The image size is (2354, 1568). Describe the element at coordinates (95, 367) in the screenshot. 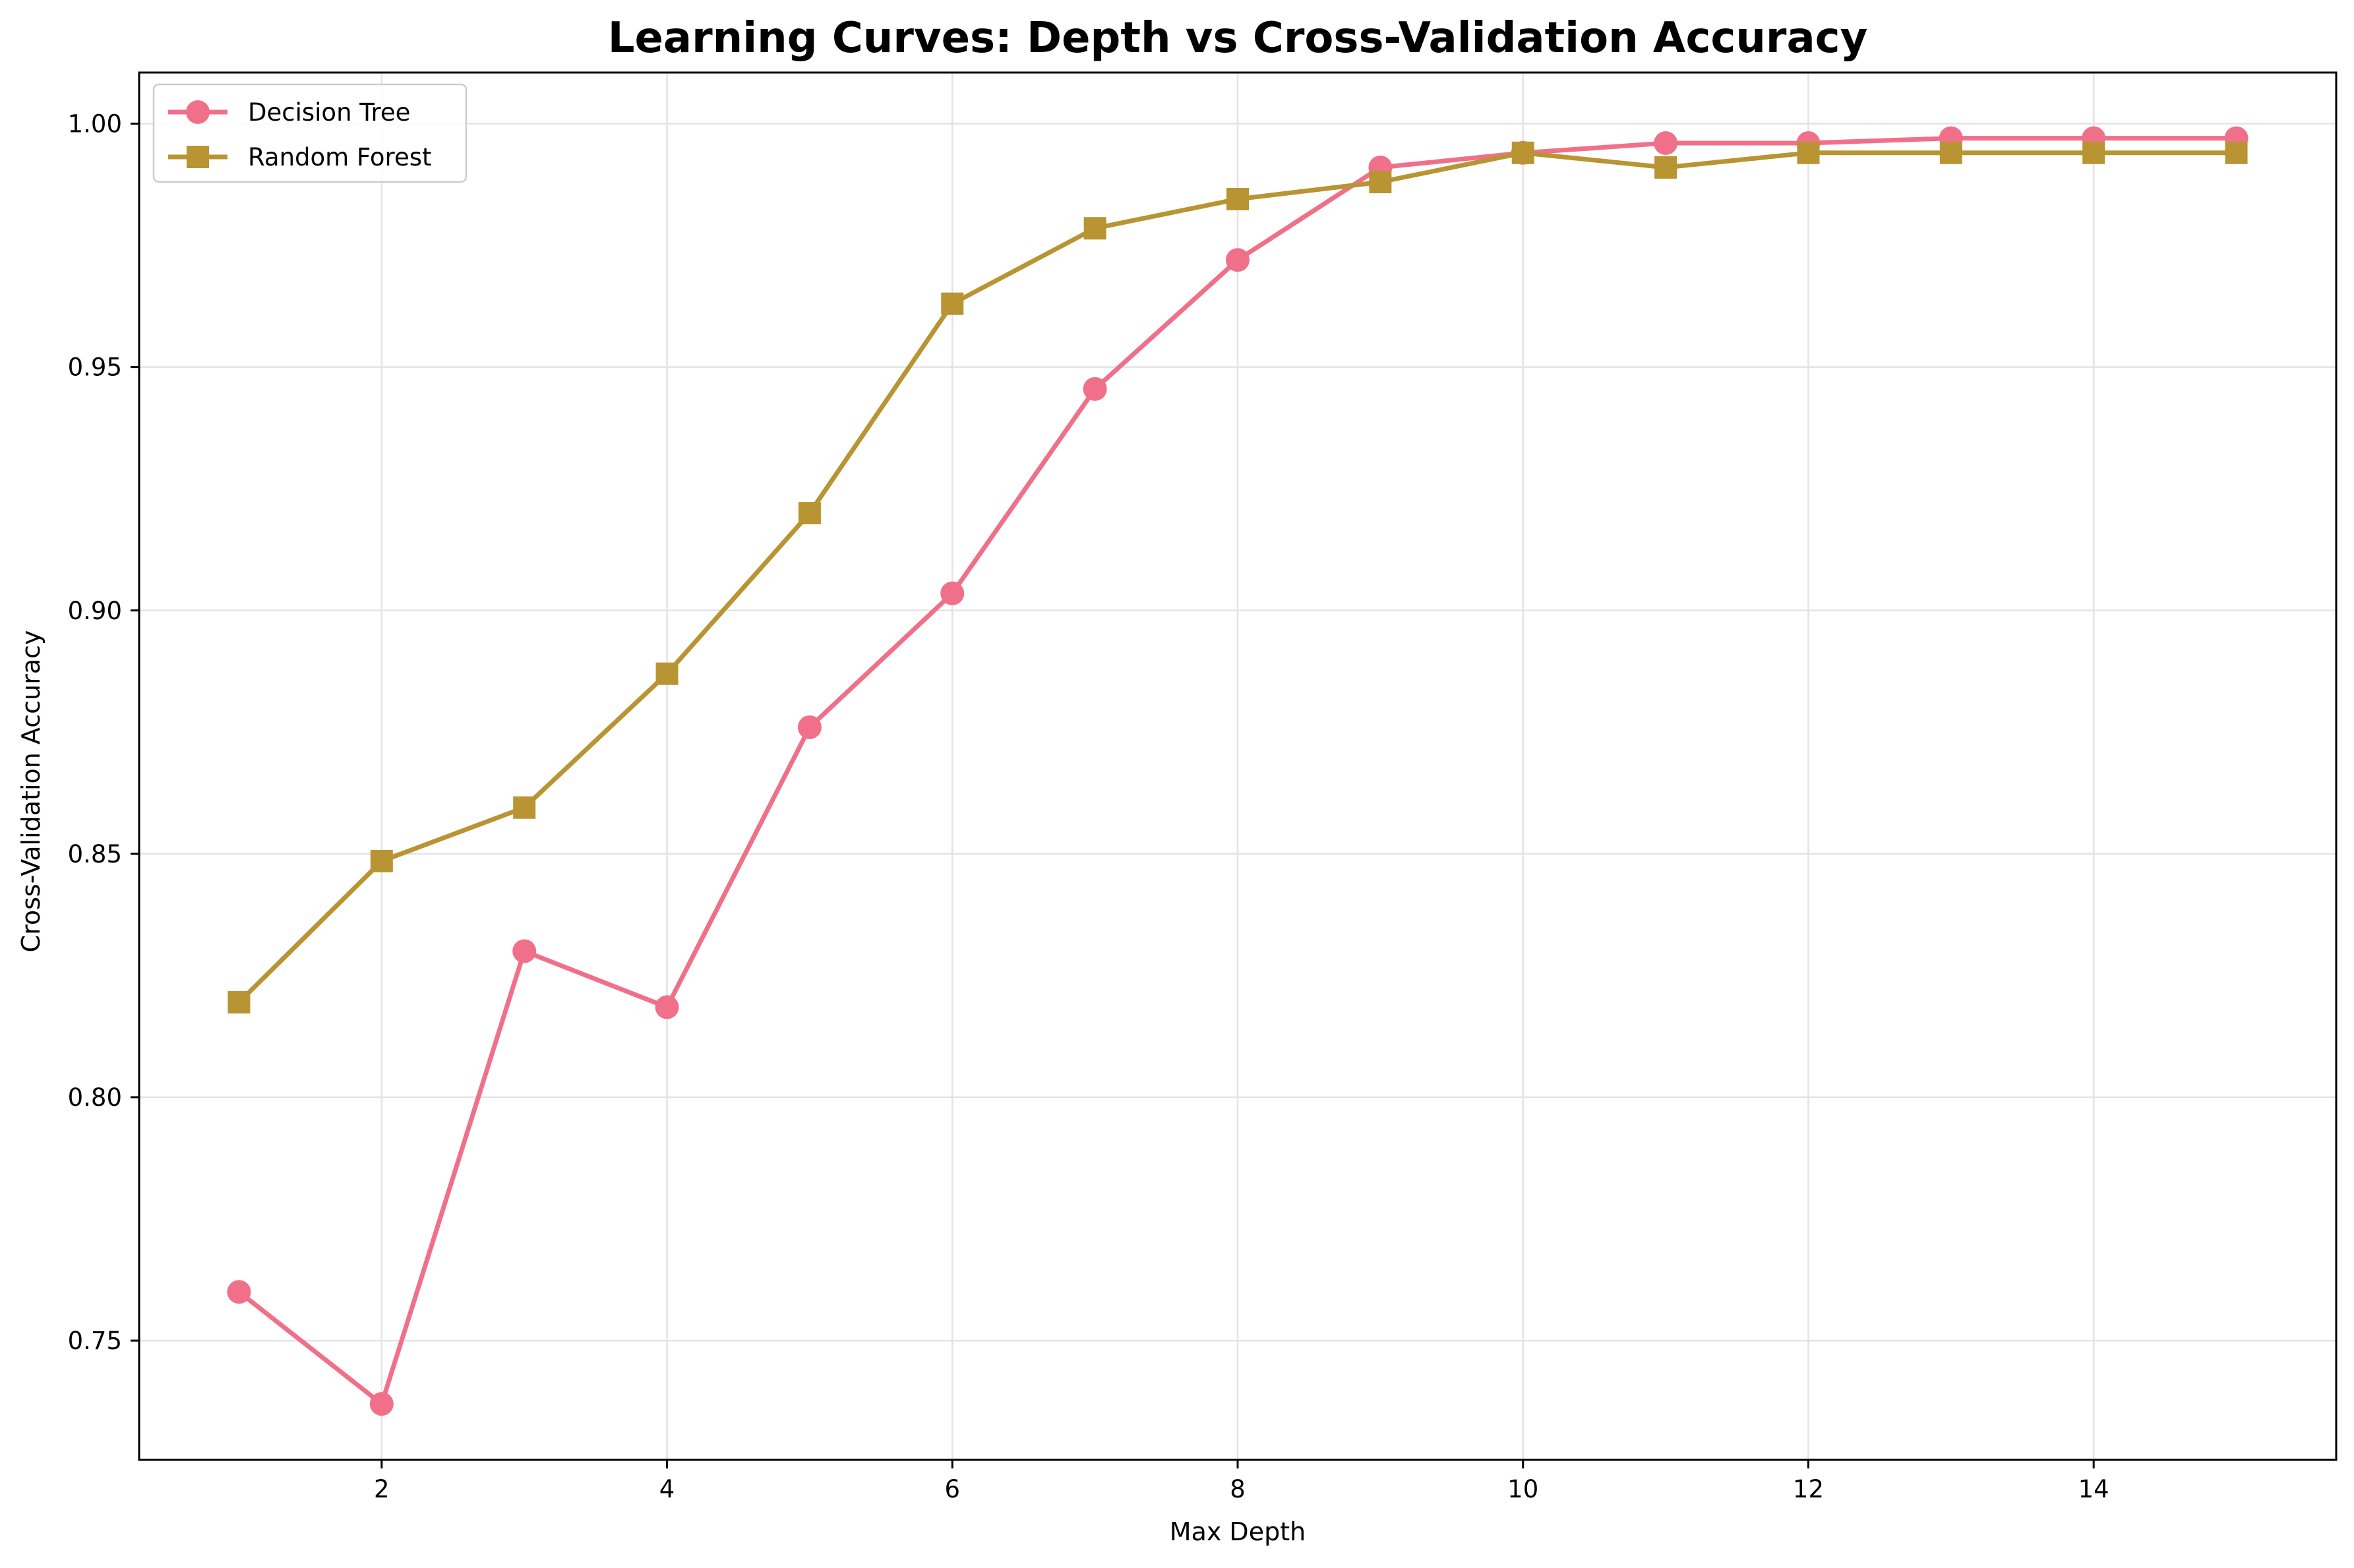

I see `y-tick-label: 0.95` at that location.